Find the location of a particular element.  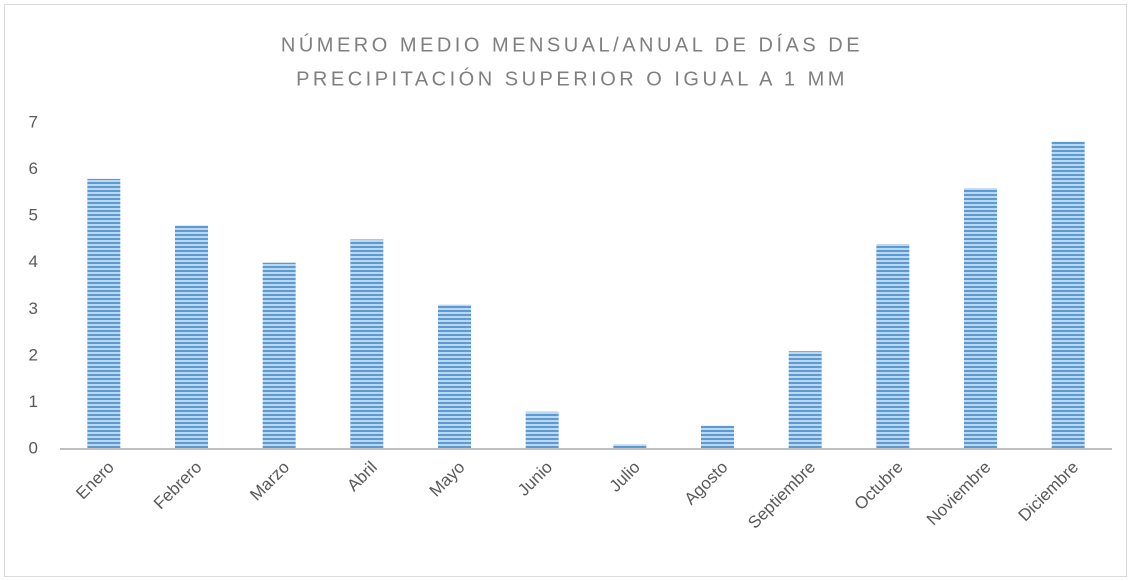

y-tick-label: 7 is located at coordinates (33, 121).